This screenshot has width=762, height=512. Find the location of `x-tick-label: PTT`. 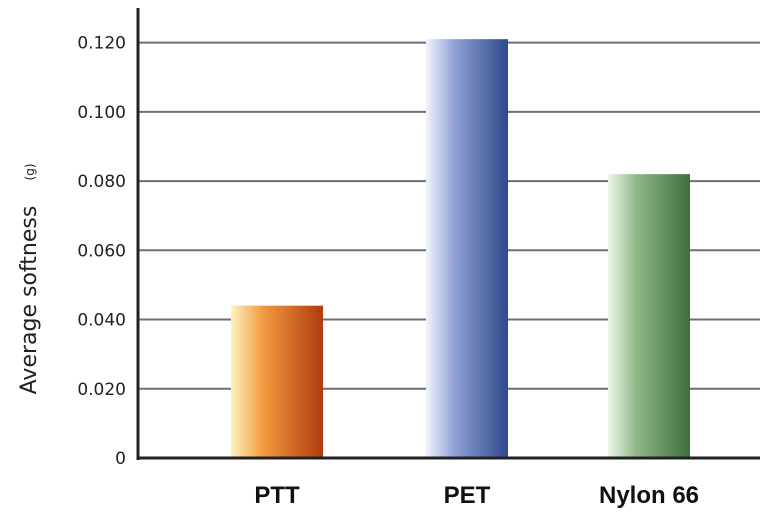

x-tick-label: PTT is located at coordinates (277, 495).